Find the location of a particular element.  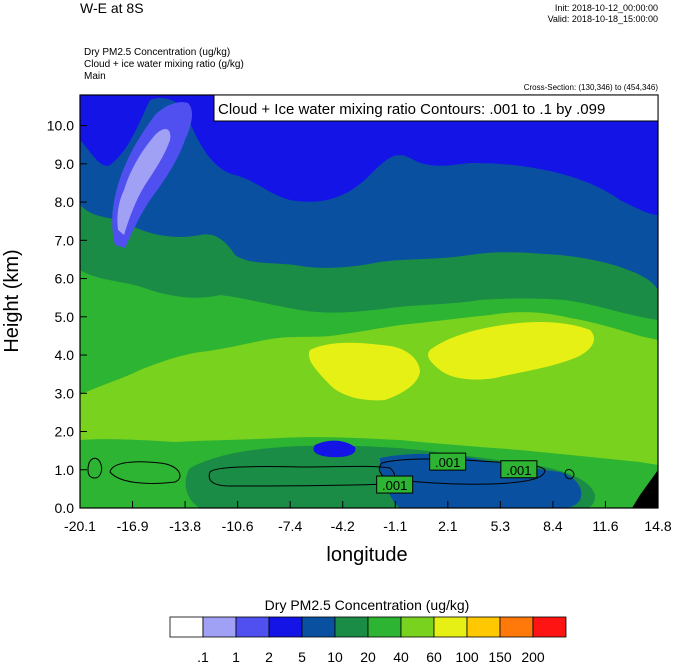

colorbar-label: 20 is located at coordinates (368, 657).